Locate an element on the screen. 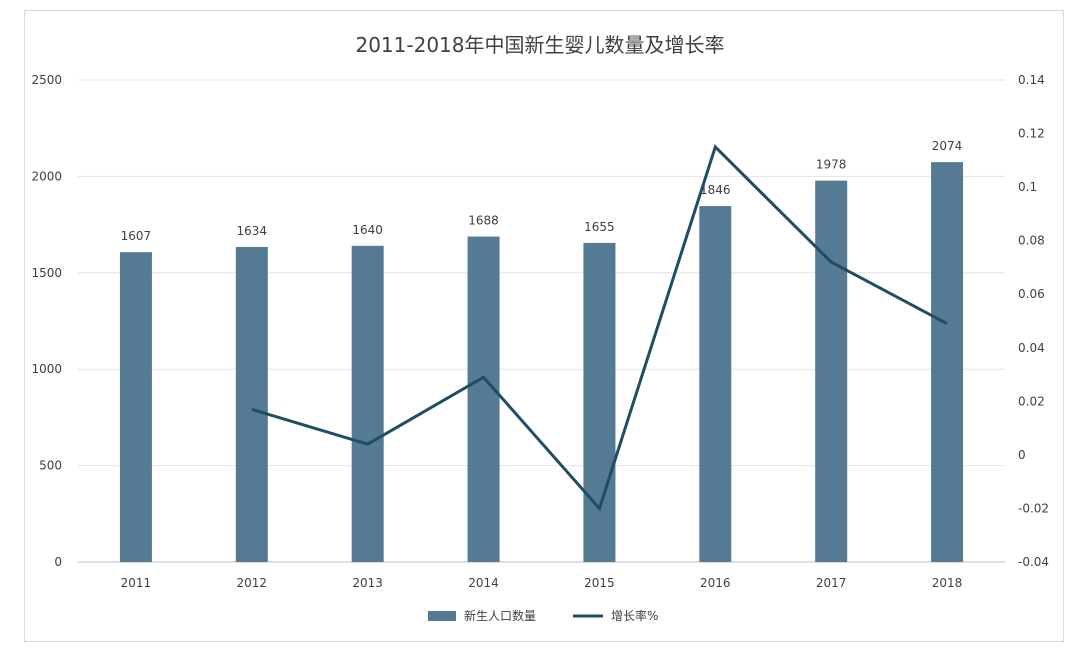 This screenshot has height=662, width=1080. right-tick-label: 0.08 is located at coordinates (1031, 241).